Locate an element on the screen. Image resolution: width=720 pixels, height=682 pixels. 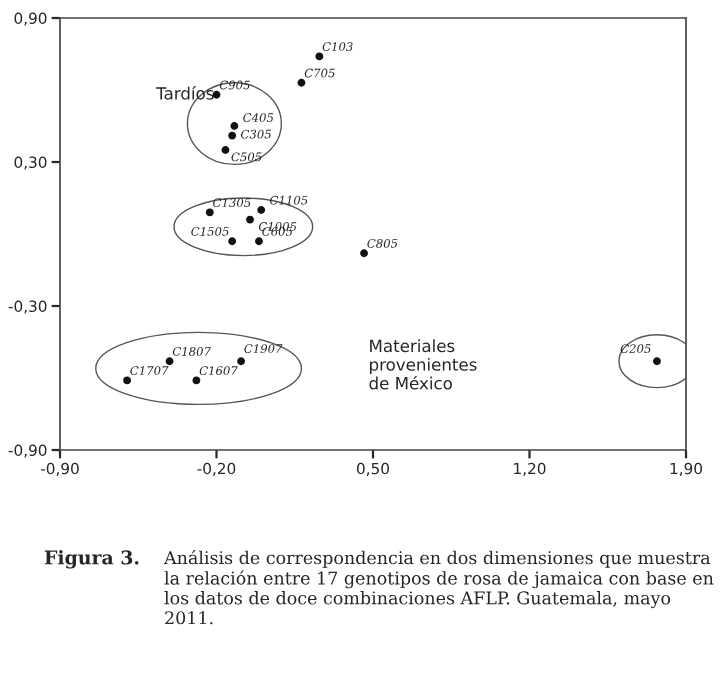
text: Figura 3. is located at coordinates (91, 559).